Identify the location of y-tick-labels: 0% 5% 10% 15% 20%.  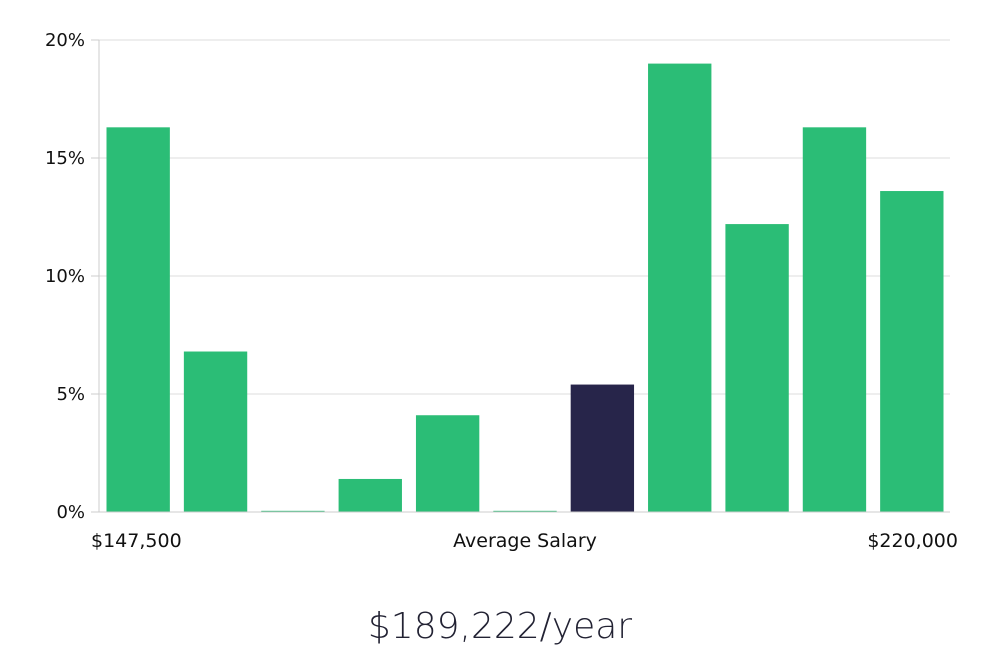
(65, 276).